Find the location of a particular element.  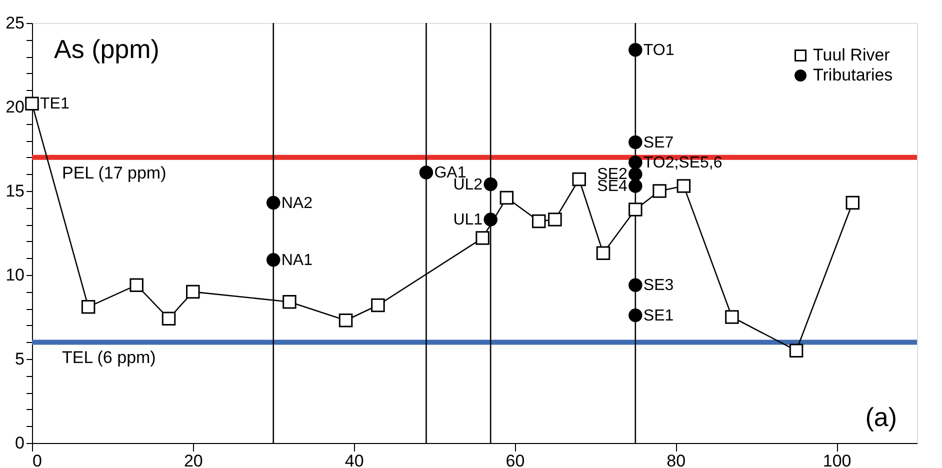

ref-line-label: PEL (17 ppm) is located at coordinates (114, 172).